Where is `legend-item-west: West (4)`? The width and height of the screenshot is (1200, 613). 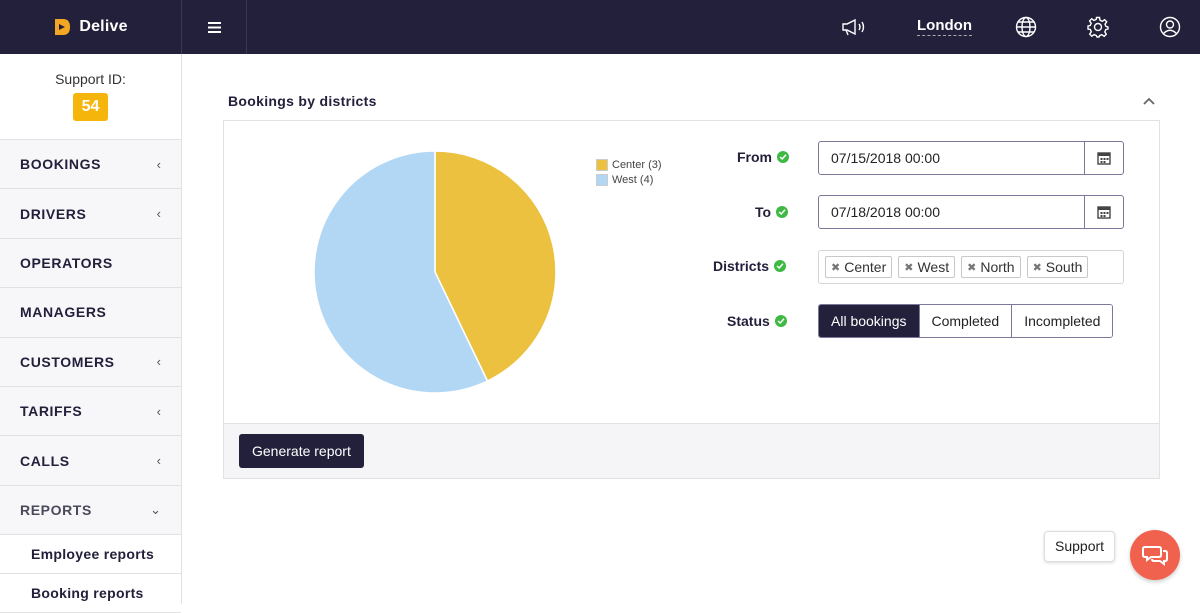 legend-item-west: West (4) is located at coordinates (629, 179).